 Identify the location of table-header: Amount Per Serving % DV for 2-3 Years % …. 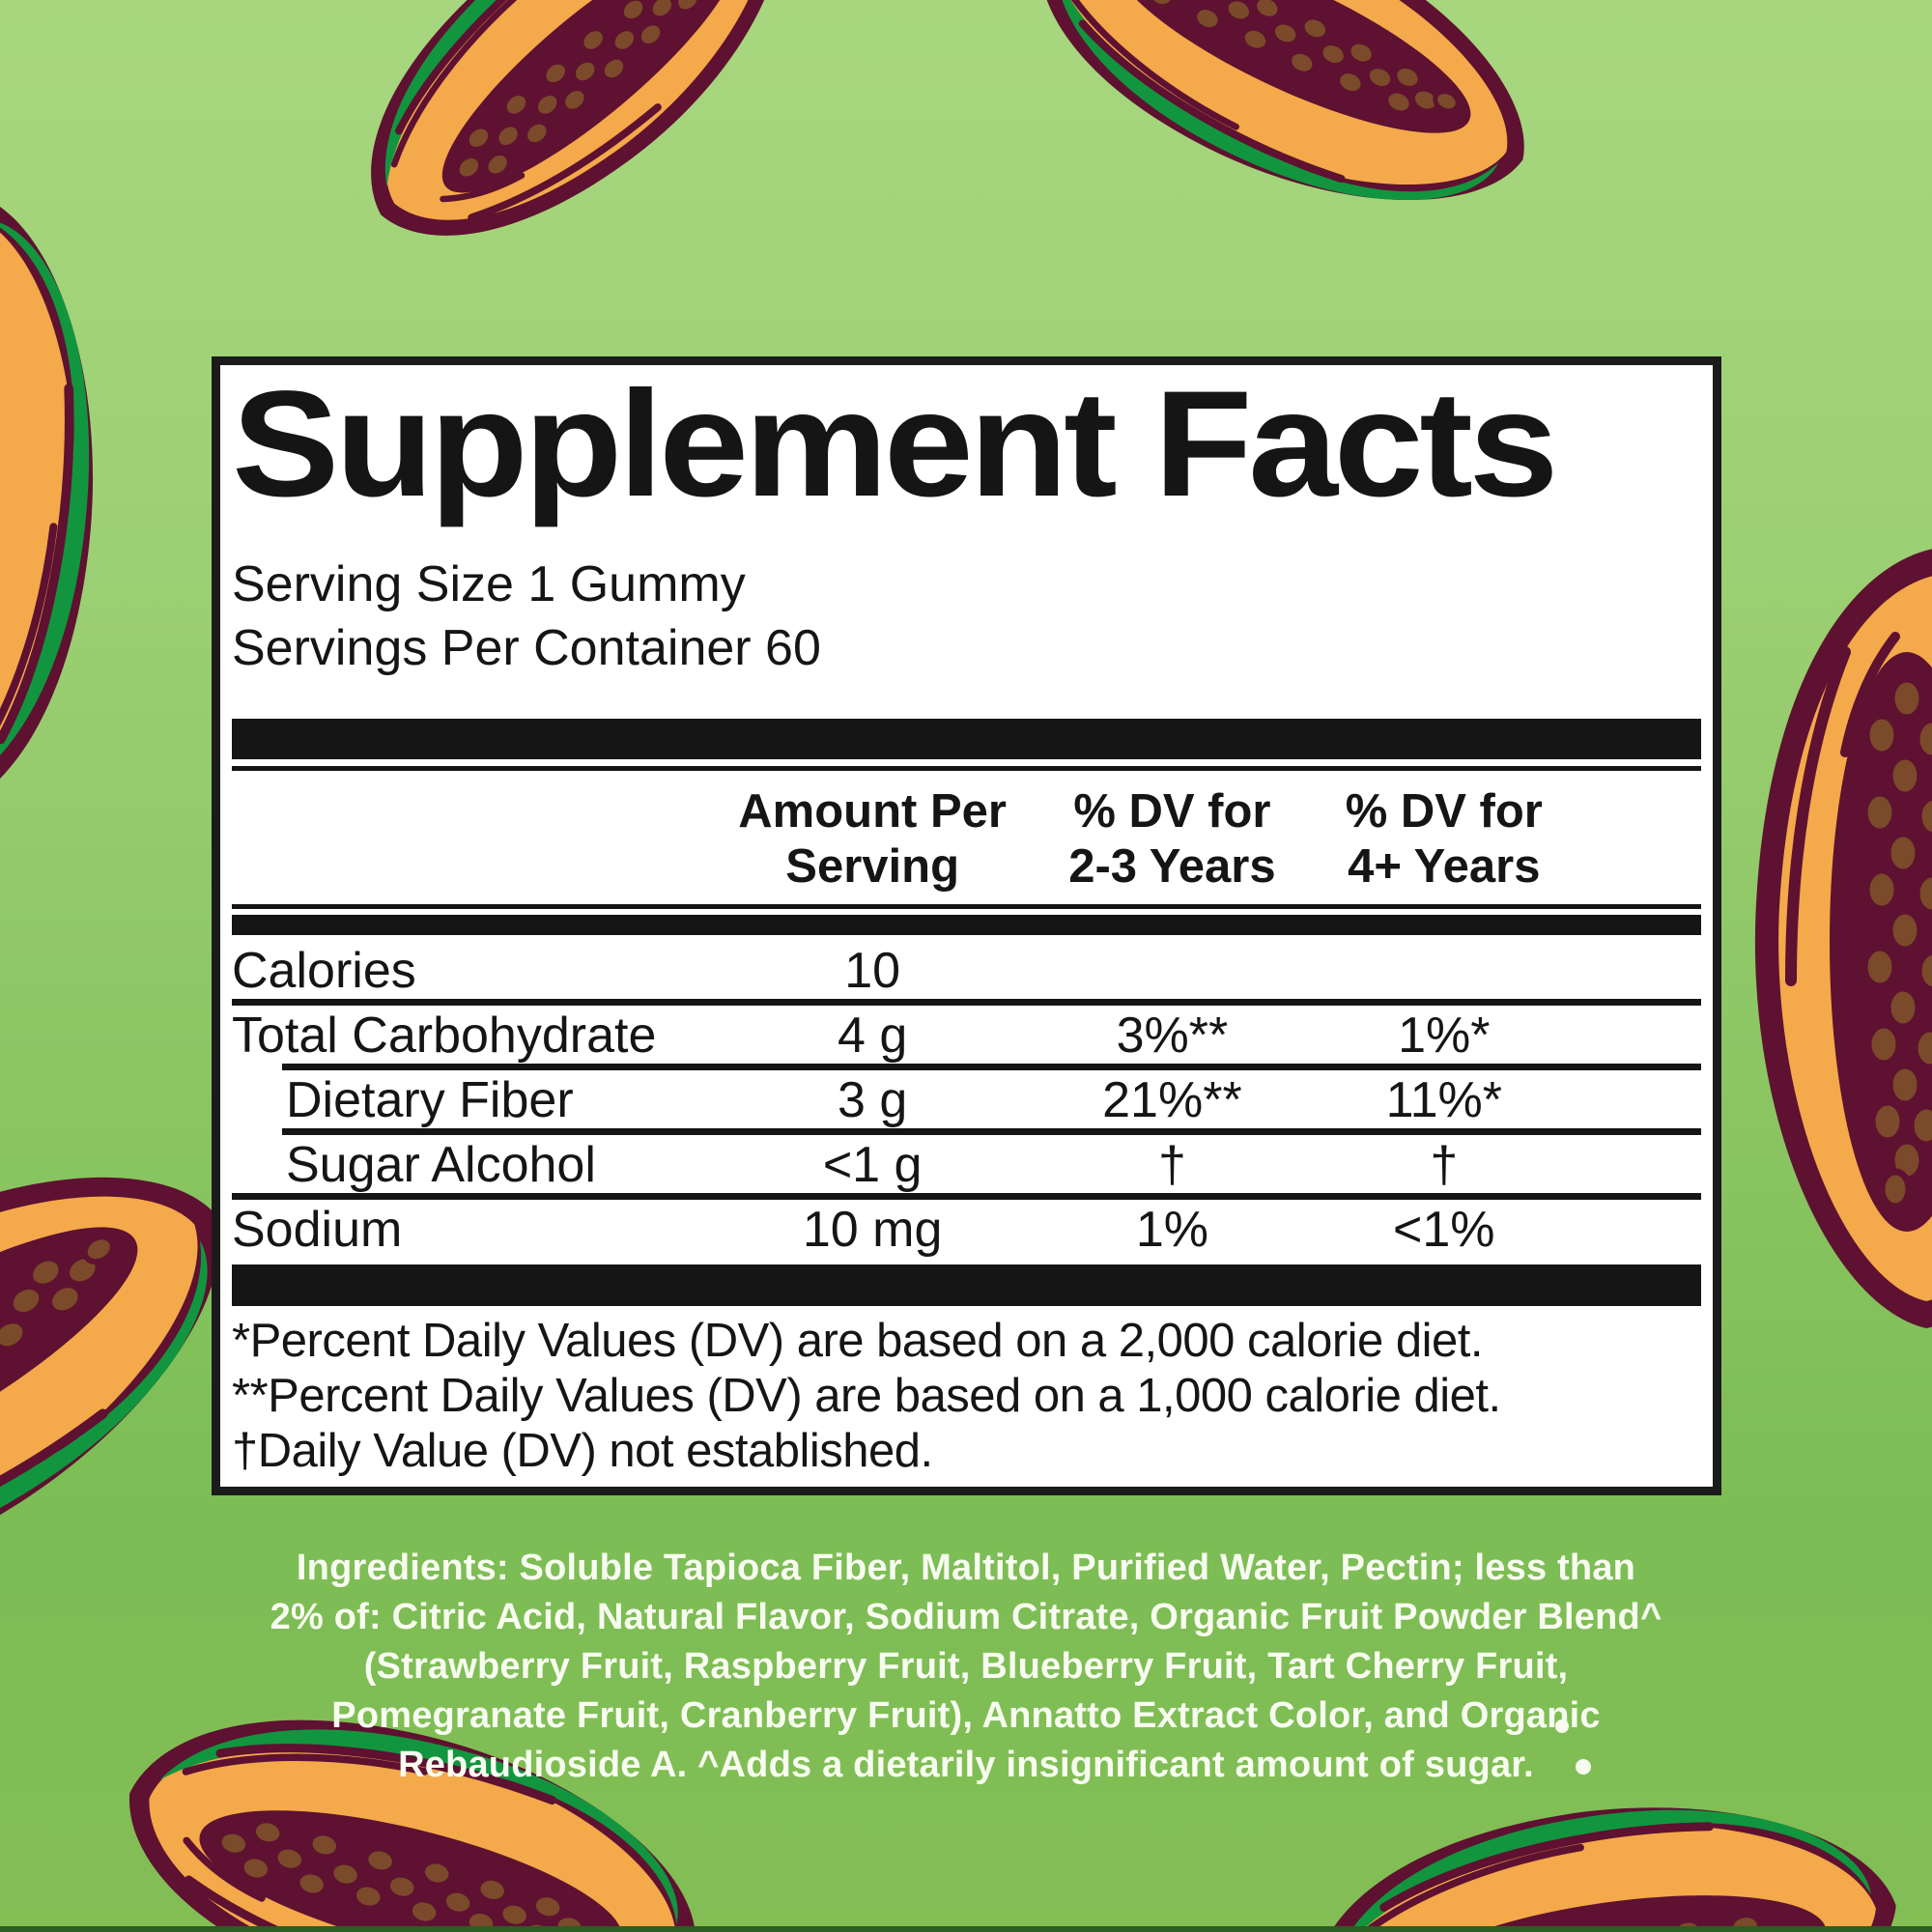
(966, 844).